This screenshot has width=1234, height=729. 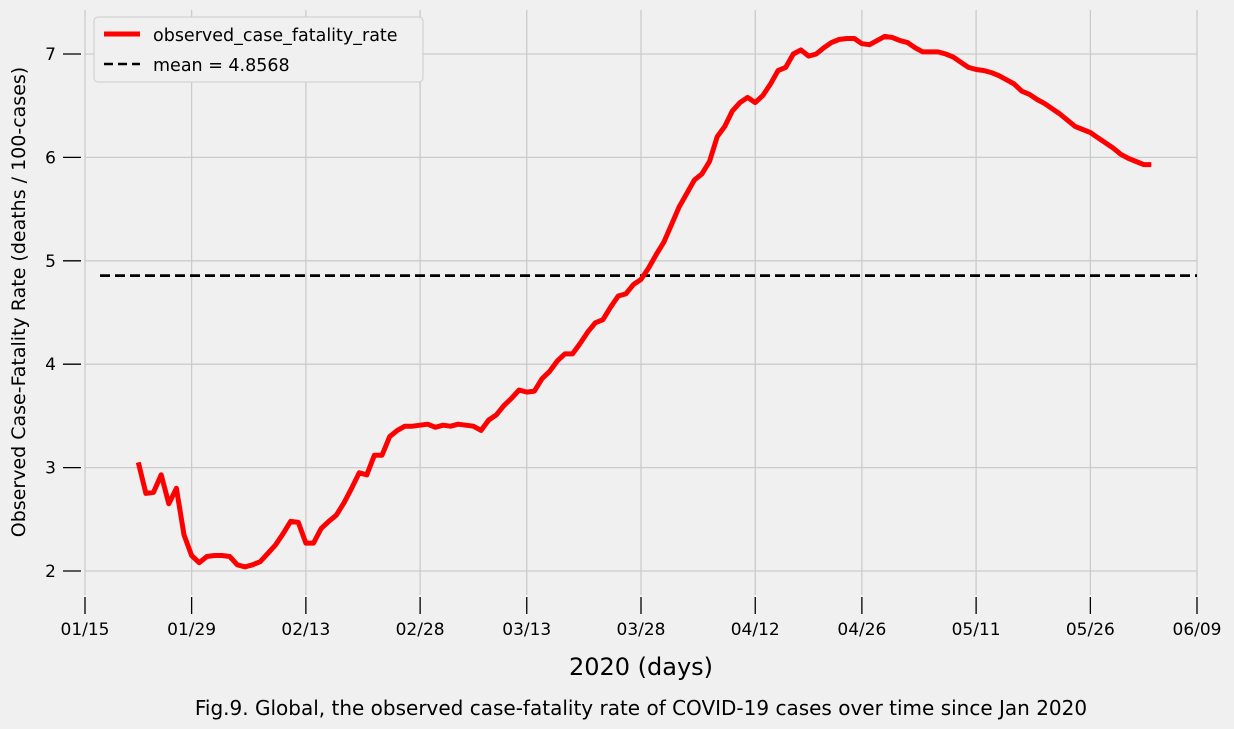 What do you see at coordinates (50, 158) in the screenshot?
I see `y-tick-label: 6` at bounding box center [50, 158].